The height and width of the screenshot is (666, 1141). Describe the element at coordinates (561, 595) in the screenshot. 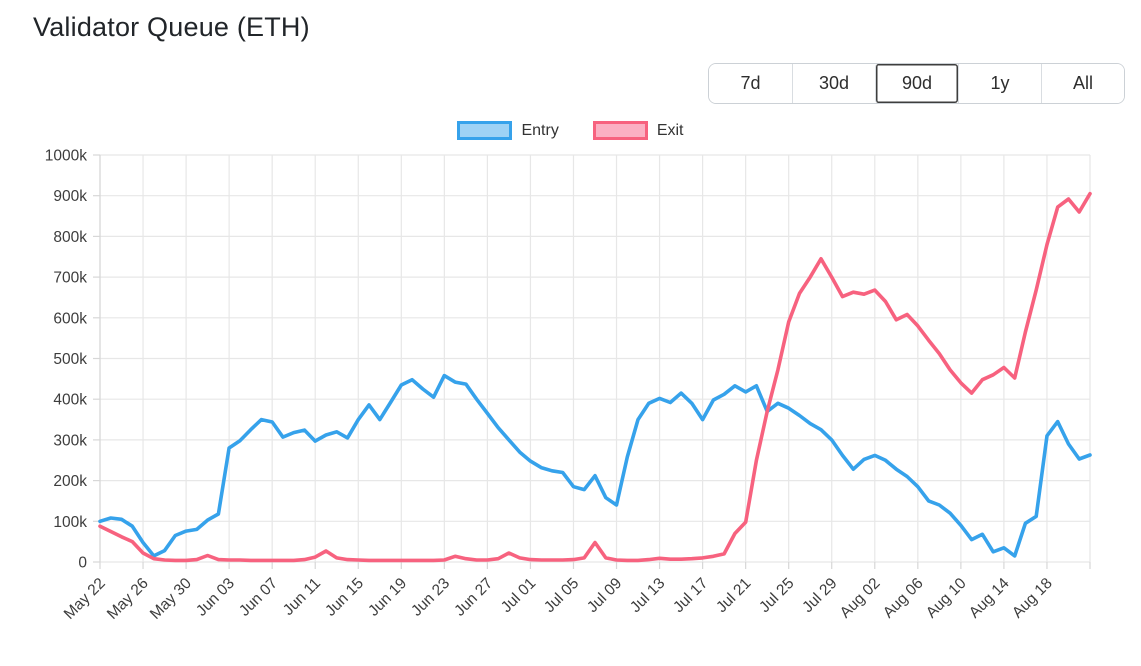

I see `svg-text: Jul 05` at that location.